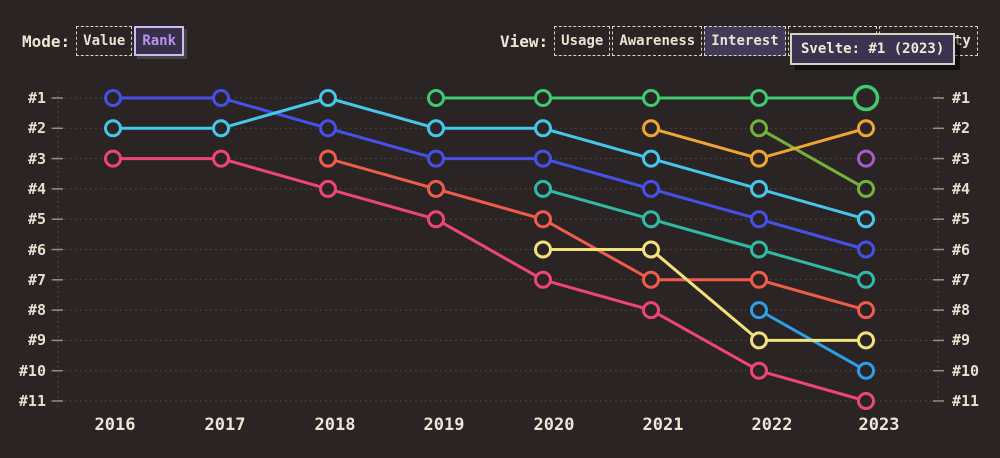 This screenshot has width=1000, height=458. Describe the element at coordinates (436, 219) in the screenshot. I see `data-point-pink-2019` at that location.